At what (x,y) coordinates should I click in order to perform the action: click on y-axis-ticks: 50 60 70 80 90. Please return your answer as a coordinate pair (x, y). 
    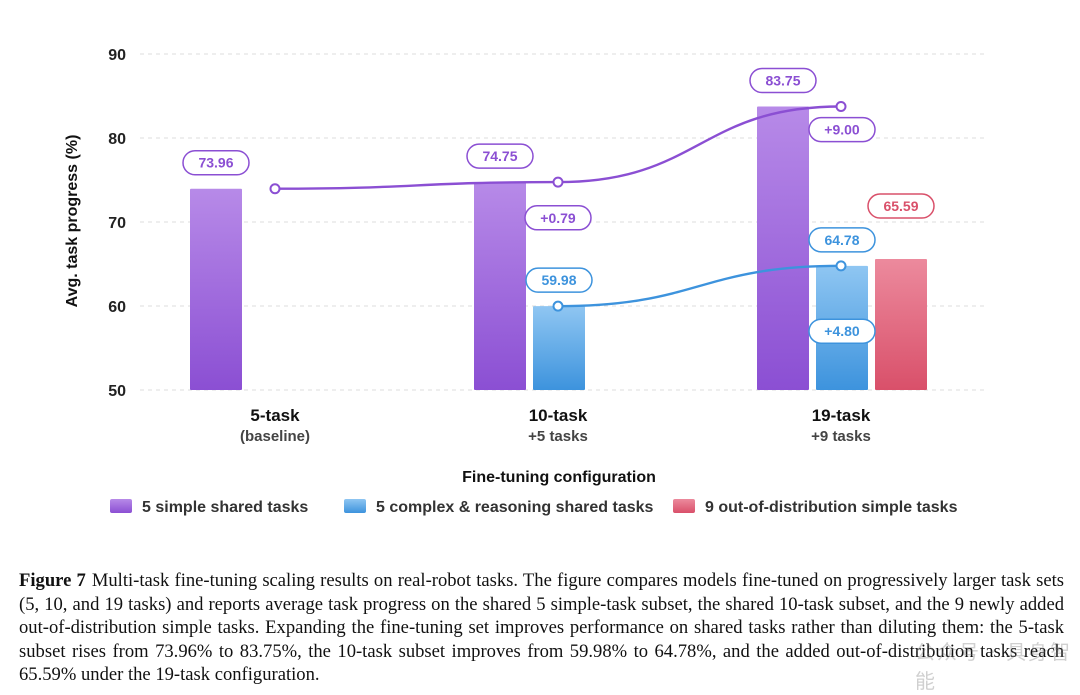
    Looking at the image, I should click on (117, 223).